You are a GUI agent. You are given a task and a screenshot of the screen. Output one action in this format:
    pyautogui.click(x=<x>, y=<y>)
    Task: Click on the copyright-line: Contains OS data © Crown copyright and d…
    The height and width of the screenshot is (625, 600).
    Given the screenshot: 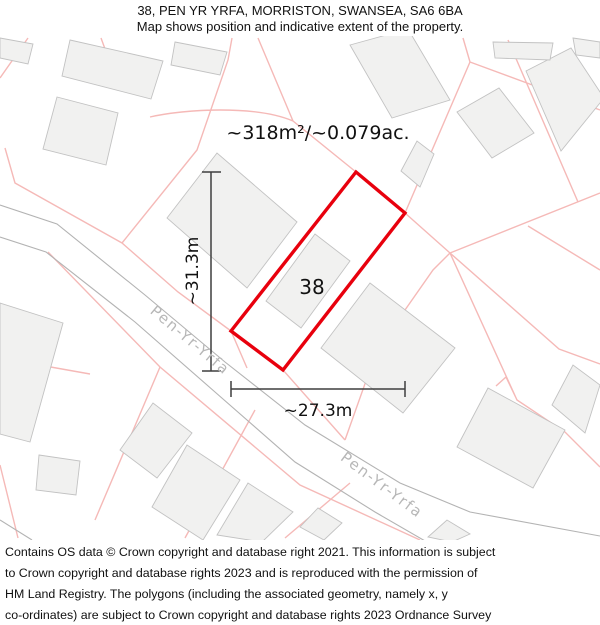 What is the action you would take?
    pyautogui.click(x=250, y=552)
    